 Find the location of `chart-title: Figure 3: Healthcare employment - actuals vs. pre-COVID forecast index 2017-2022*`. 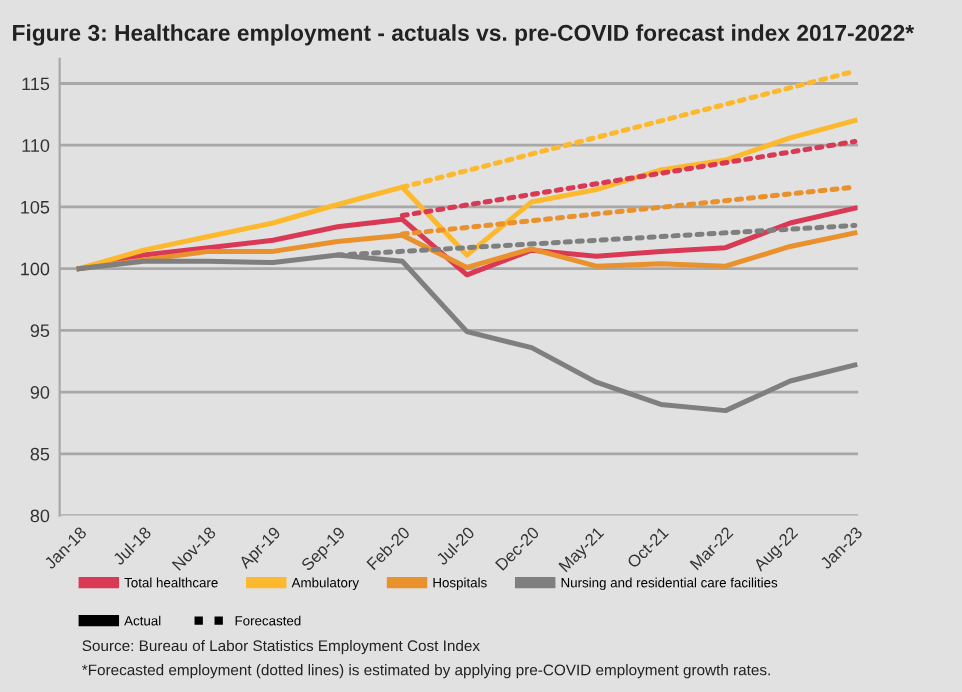

chart-title: Figure 3: Healthcare employment - actuals vs. pre-COVID forecast index 2017-2022* is located at coordinates (464, 35).